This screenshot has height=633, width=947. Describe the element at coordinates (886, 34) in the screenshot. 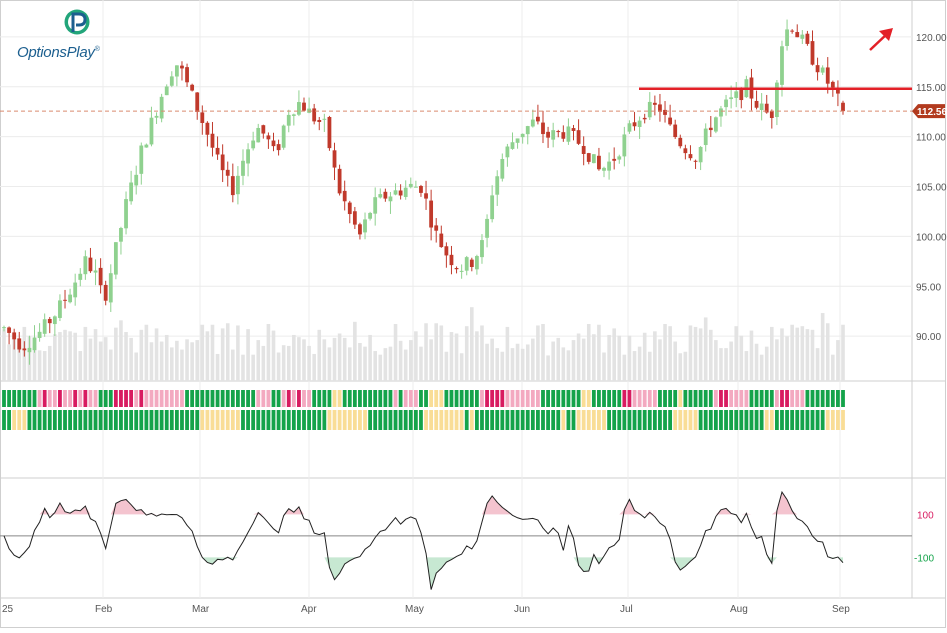

I see `trend-arrow-head` at that location.